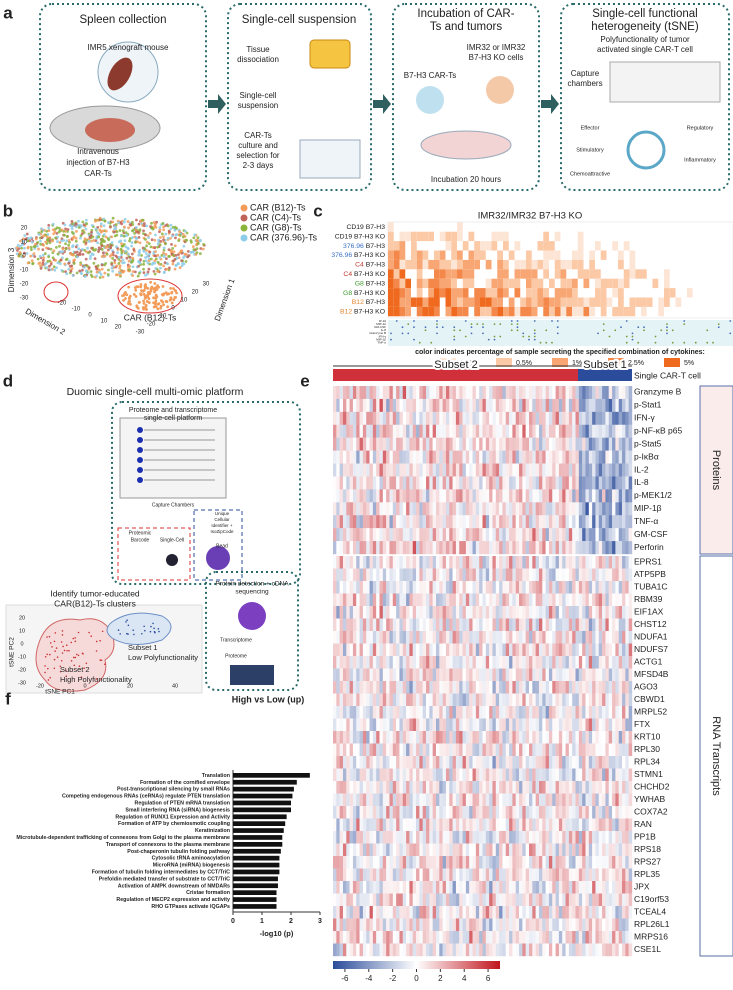  What do you see at coordinates (550, 104) in the screenshot?
I see `arrow` at bounding box center [550, 104].